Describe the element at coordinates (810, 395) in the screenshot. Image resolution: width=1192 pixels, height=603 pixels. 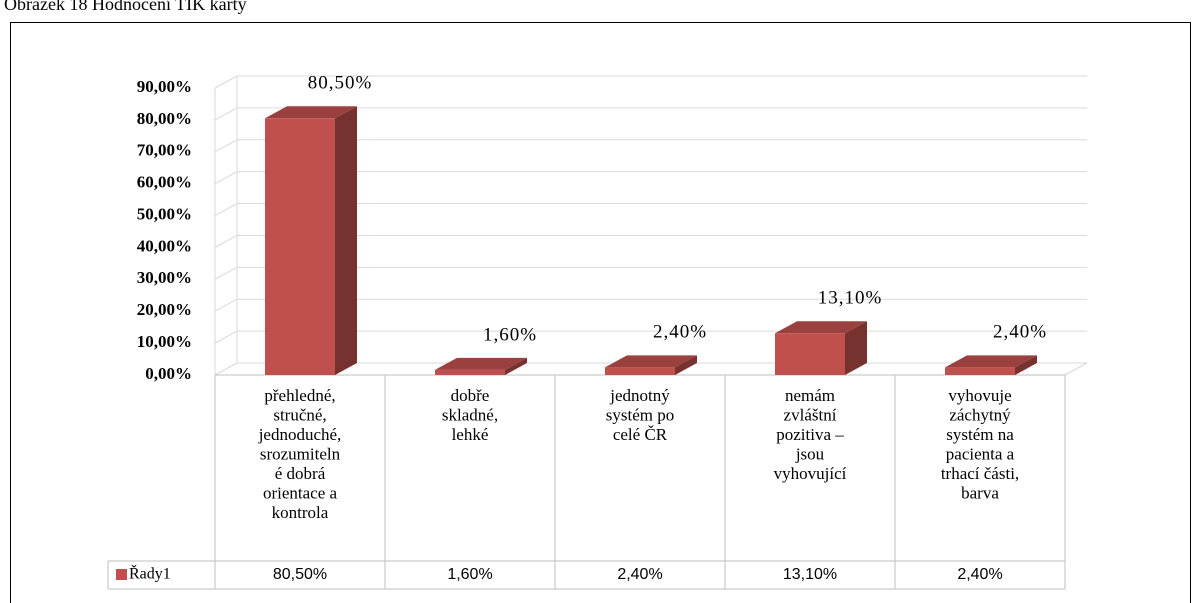
I see `x-tick-line: nemám` at that location.